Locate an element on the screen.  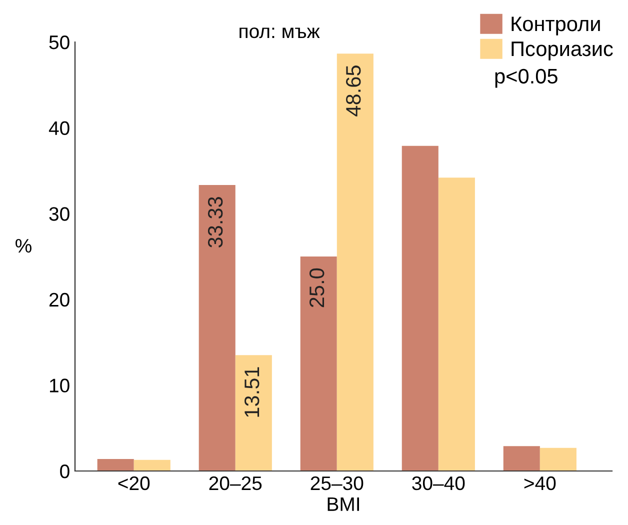
x-tick-label: 30–40 is located at coordinates (438, 483).